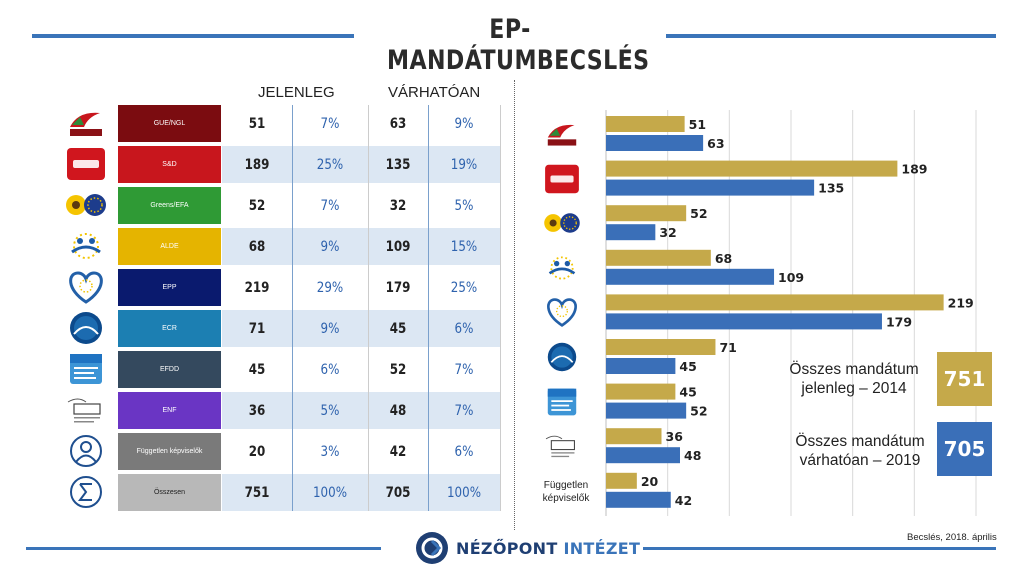 The height and width of the screenshot is (575, 1024). What do you see at coordinates (687, 392) in the screenshot?
I see `data-label: 45` at bounding box center [687, 392].